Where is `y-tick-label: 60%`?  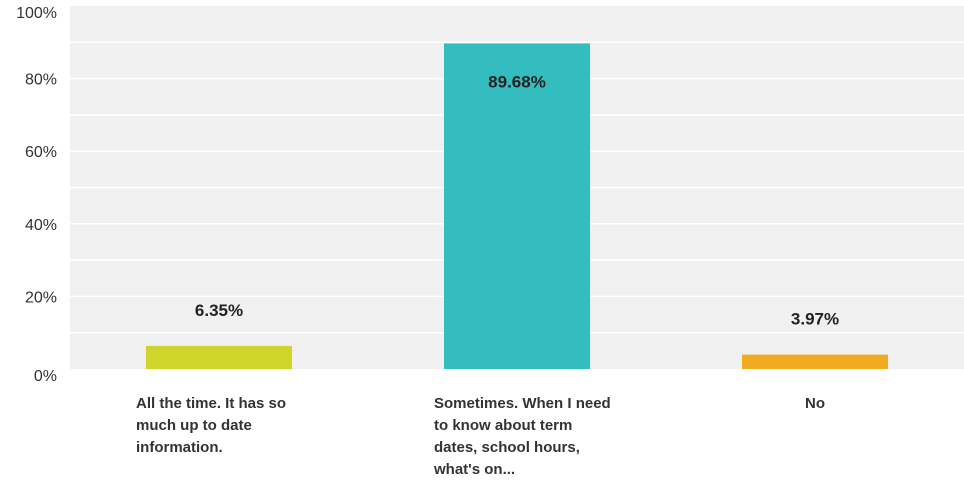 y-tick-label: 60% is located at coordinates (41, 152).